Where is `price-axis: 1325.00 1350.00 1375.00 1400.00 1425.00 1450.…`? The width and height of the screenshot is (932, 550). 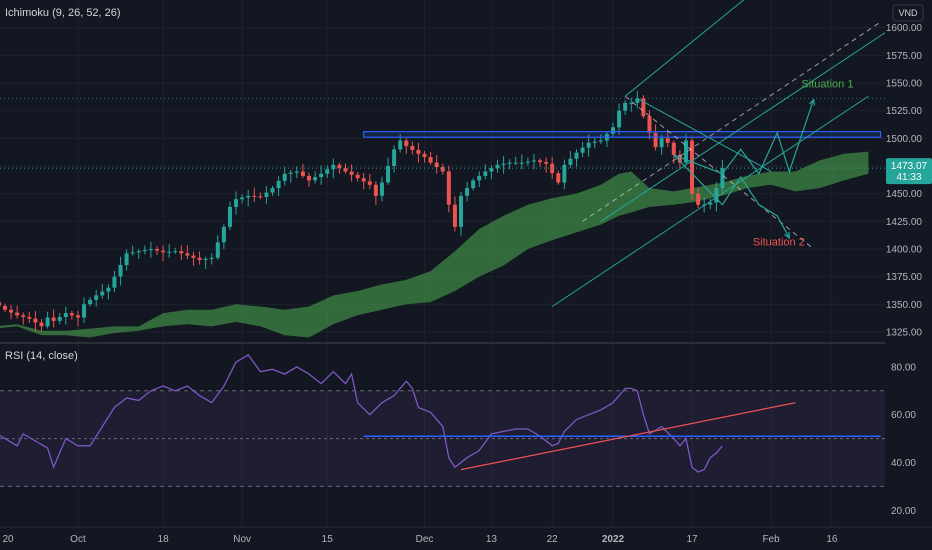 price-axis: 1325.00 1350.00 1375.00 1400.00 1425.00 1450.… is located at coordinates (908, 264).